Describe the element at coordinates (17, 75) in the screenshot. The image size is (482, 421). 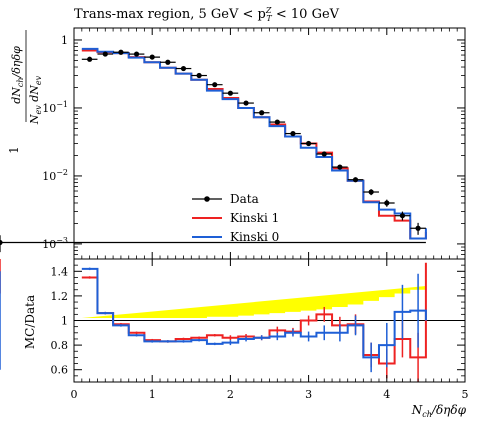
I see `svg-text: dNch/δηδφ` at that location.